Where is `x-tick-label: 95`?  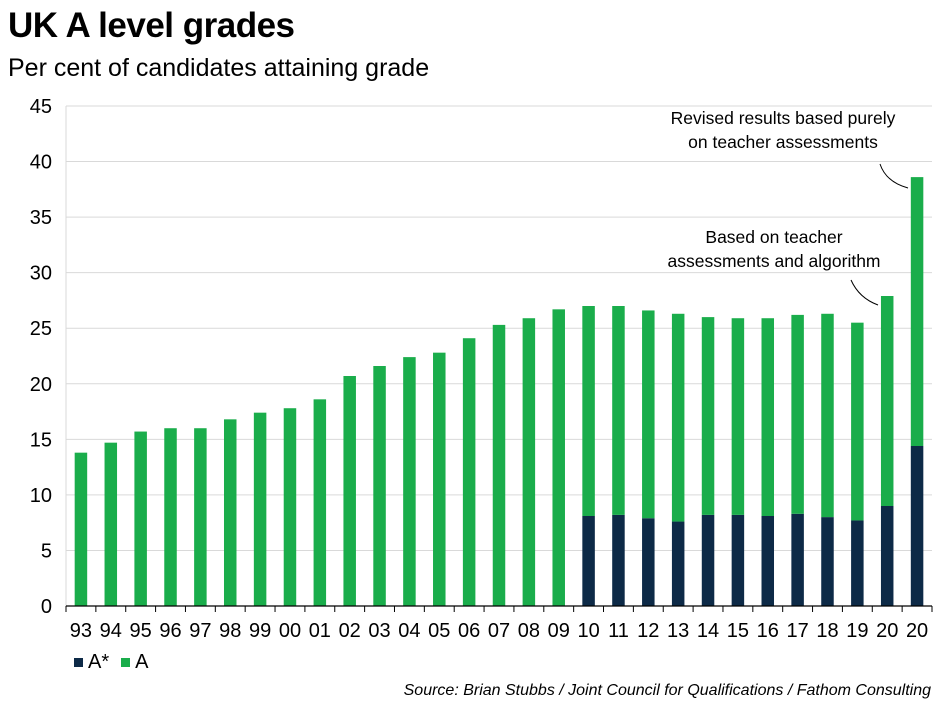 x-tick-label: 95 is located at coordinates (141, 631).